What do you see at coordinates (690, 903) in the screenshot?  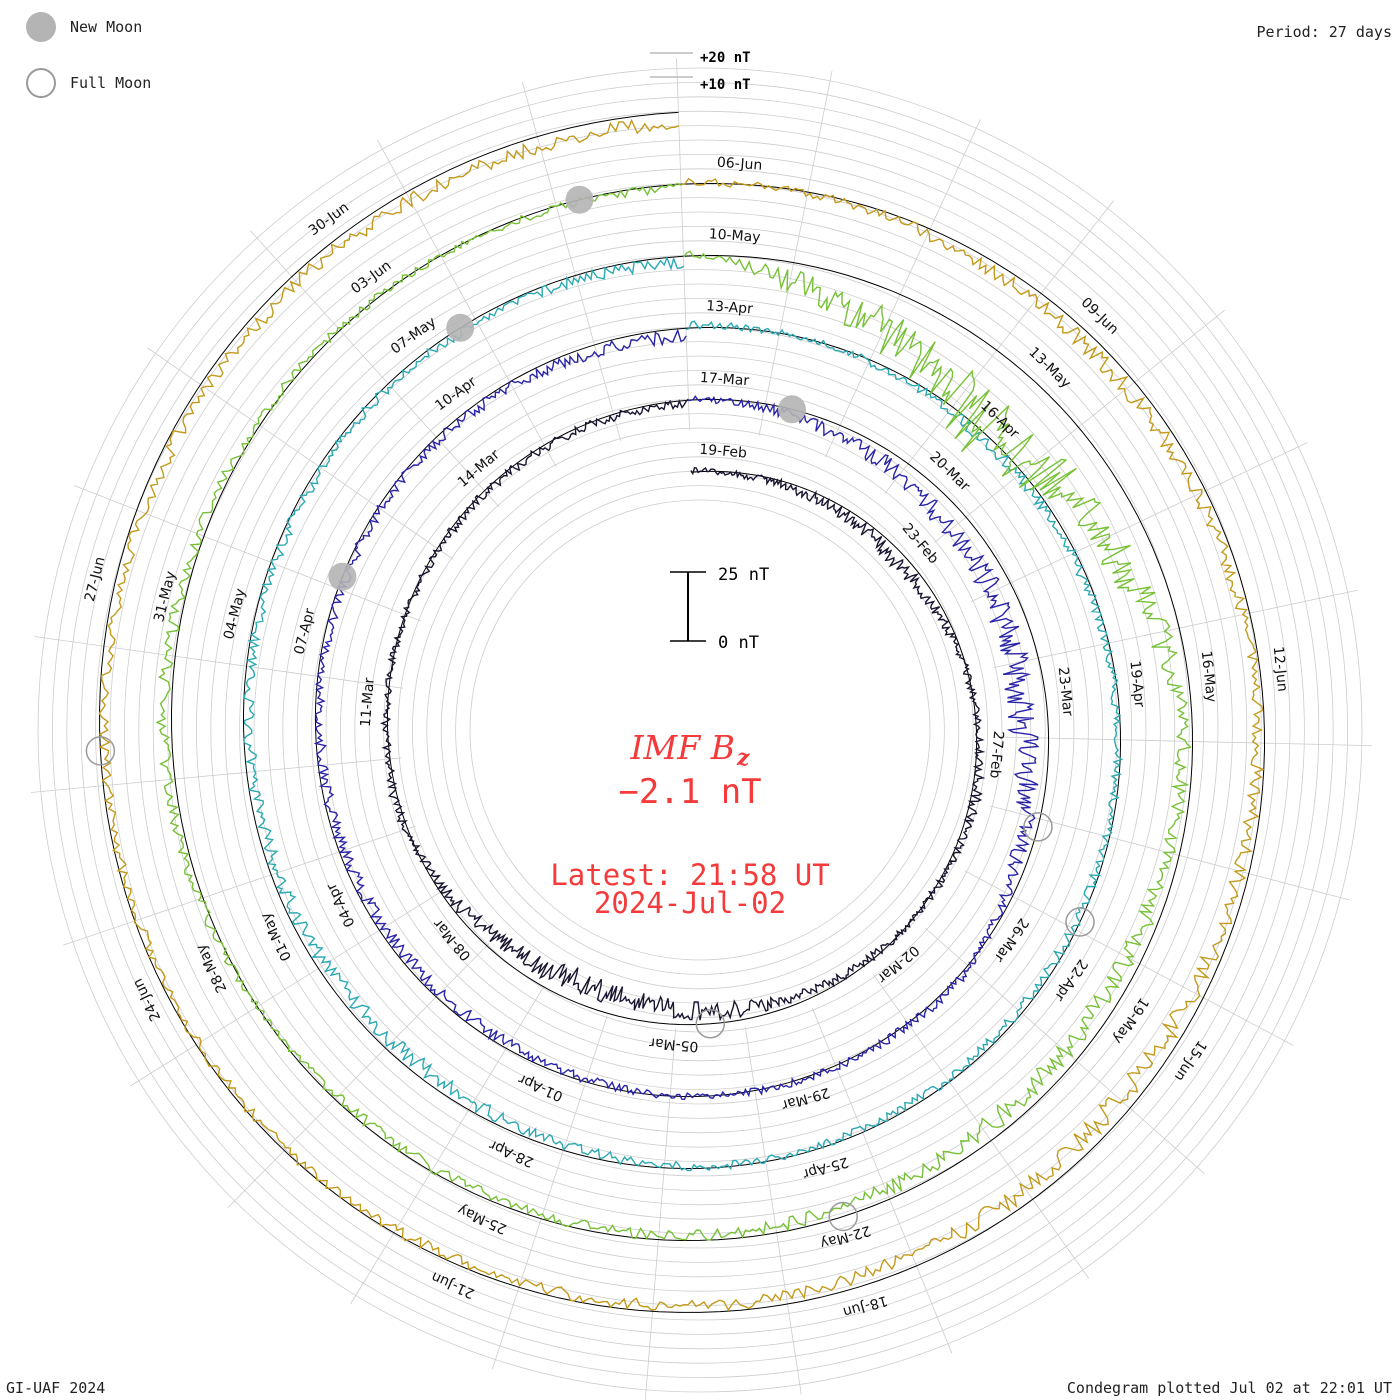 I see `latest-date: 2024-Jul-02` at bounding box center [690, 903].